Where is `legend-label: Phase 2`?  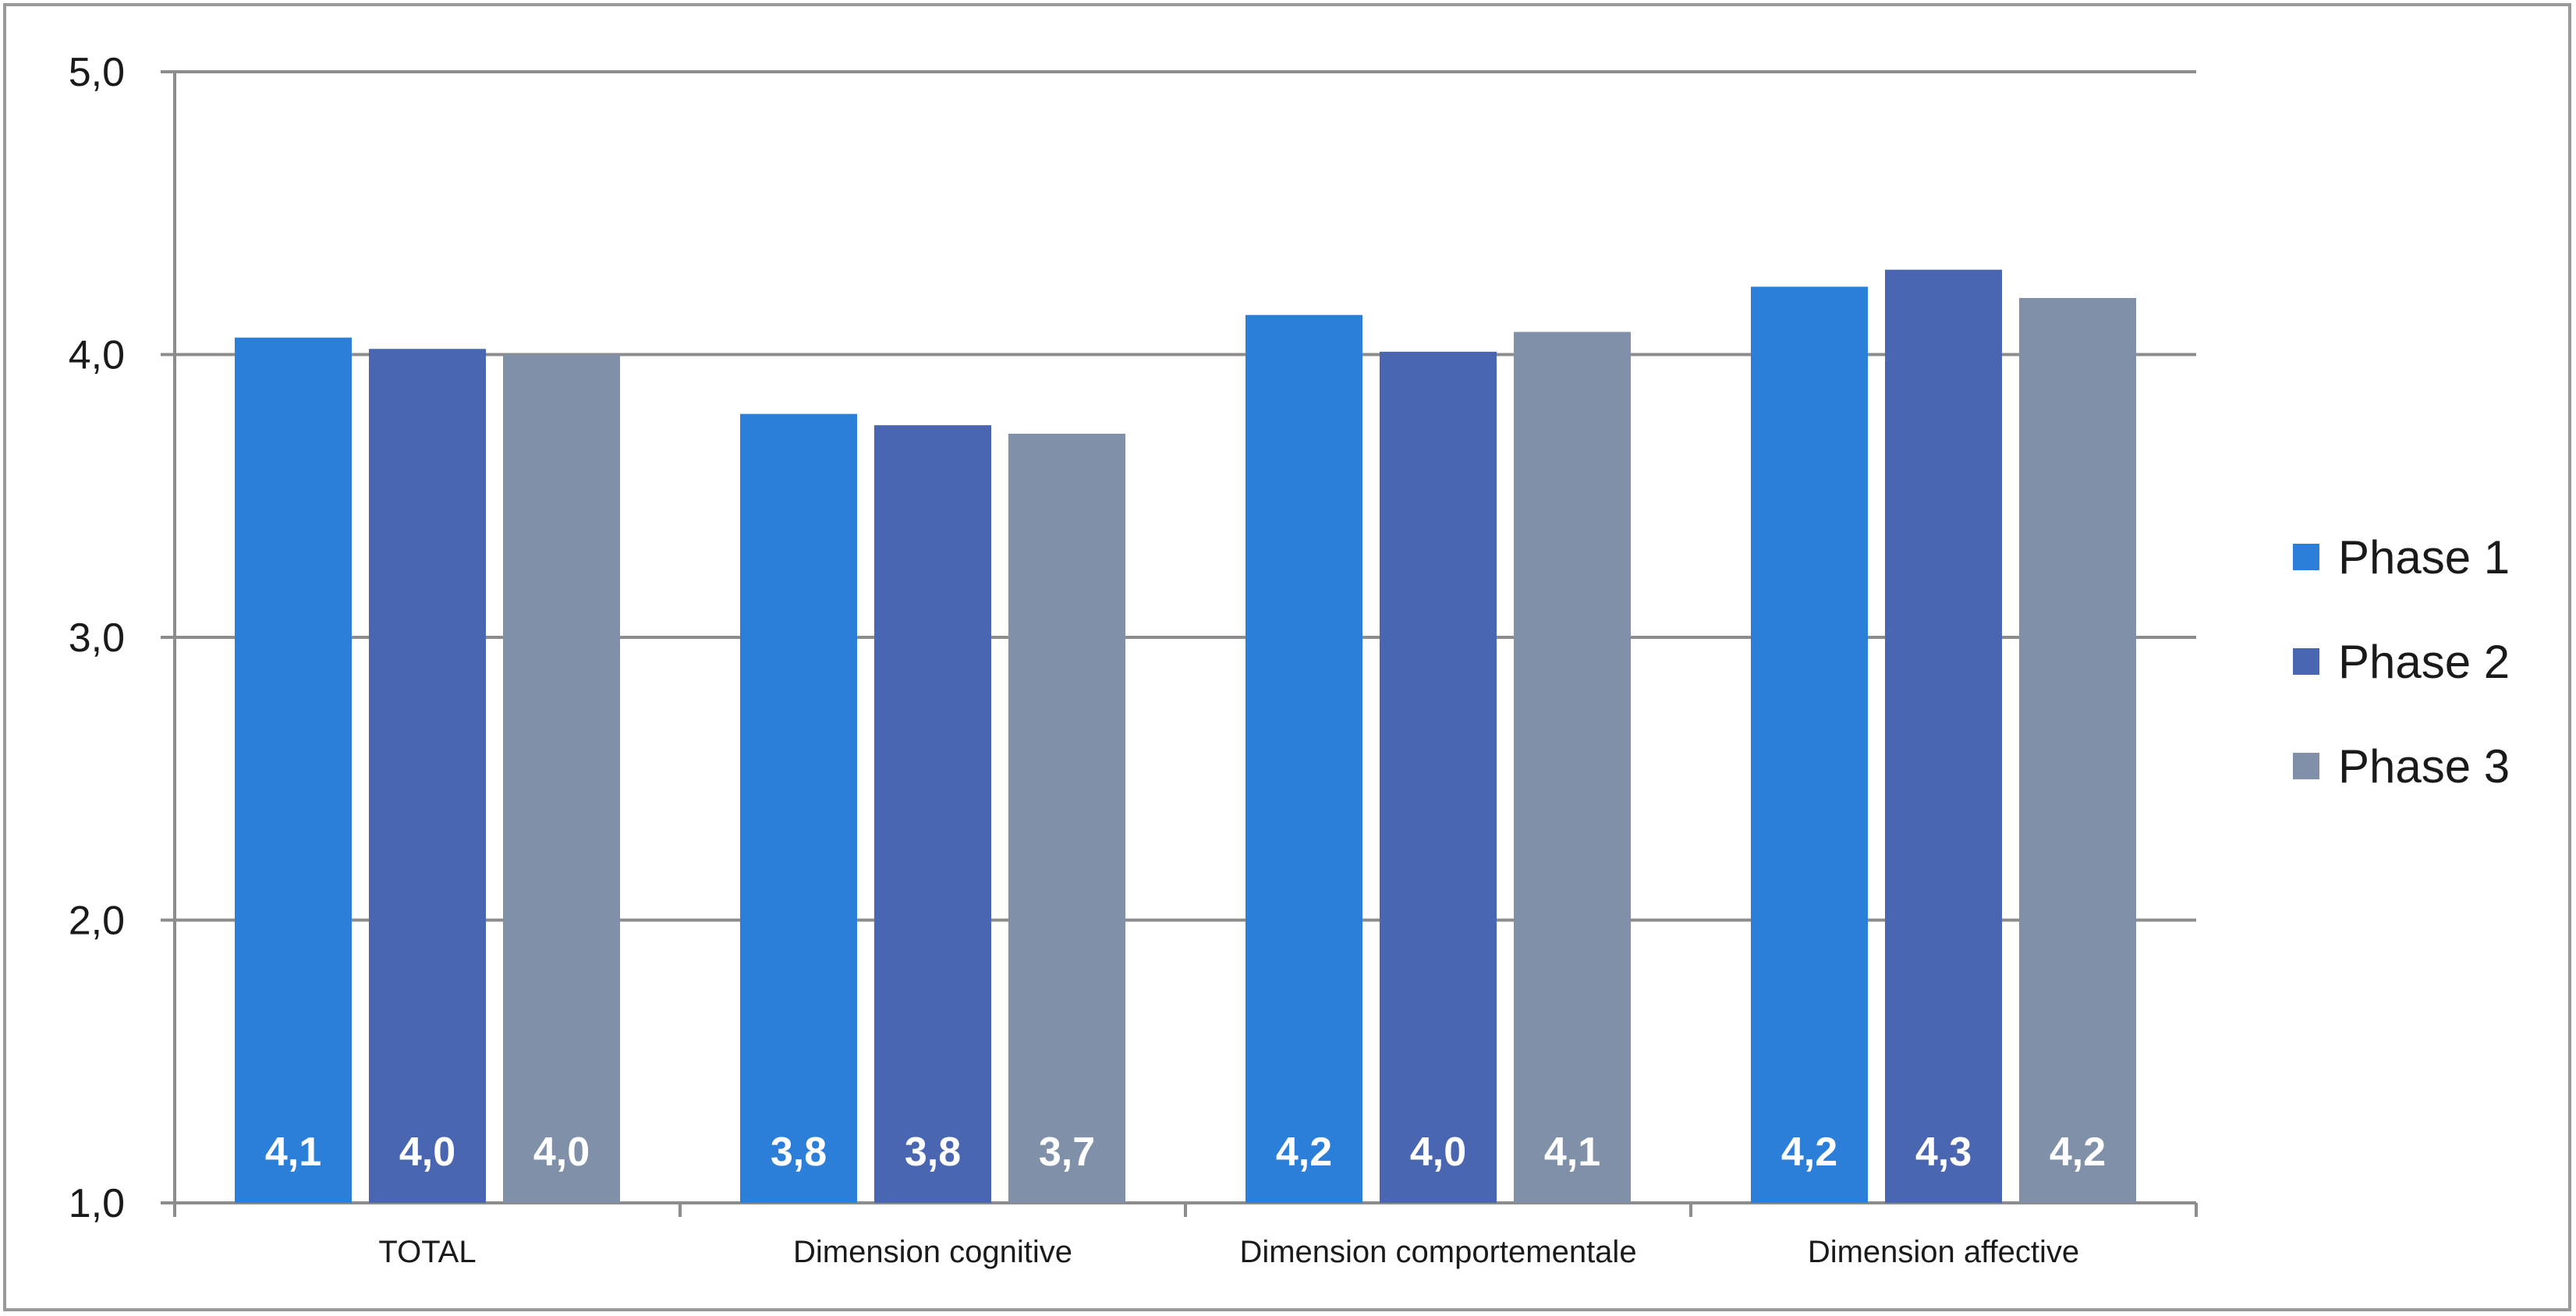 legend-label: Phase 2 is located at coordinates (2424, 662).